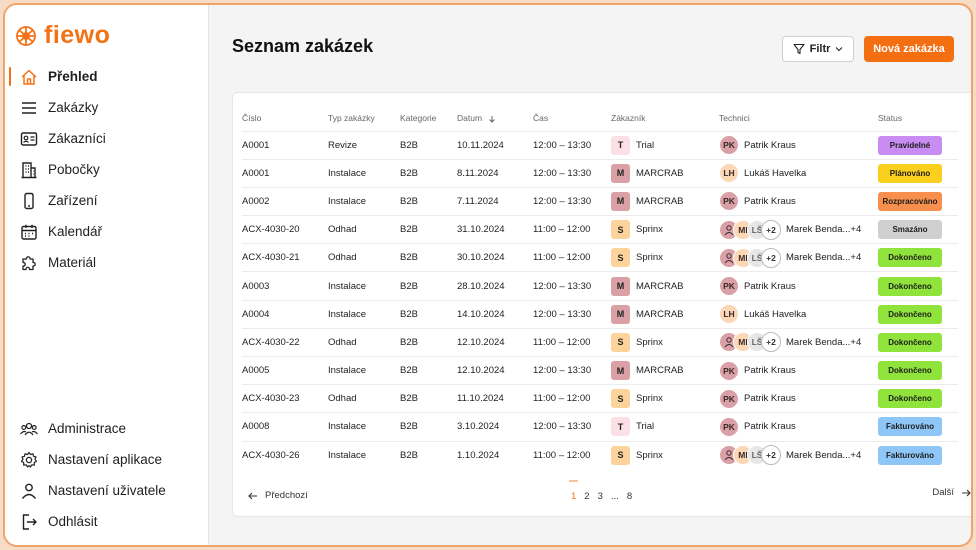 The width and height of the screenshot is (976, 550). What do you see at coordinates (107, 521) in the screenshot?
I see `sidebar-item-logout: Odhlásit` at bounding box center [107, 521].